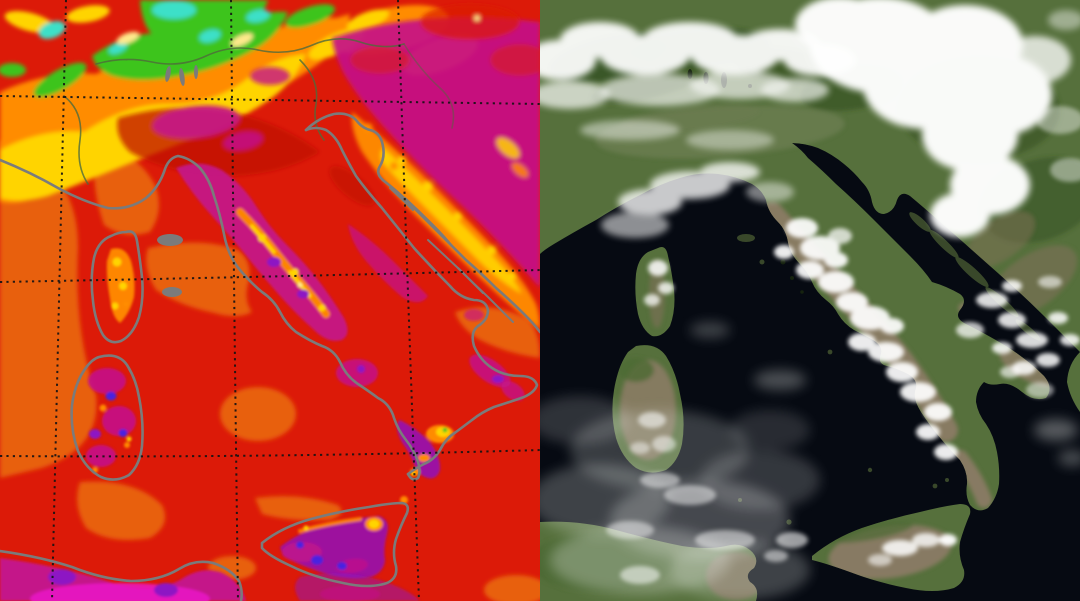  I want to click on country-borders, so click(259, 111).